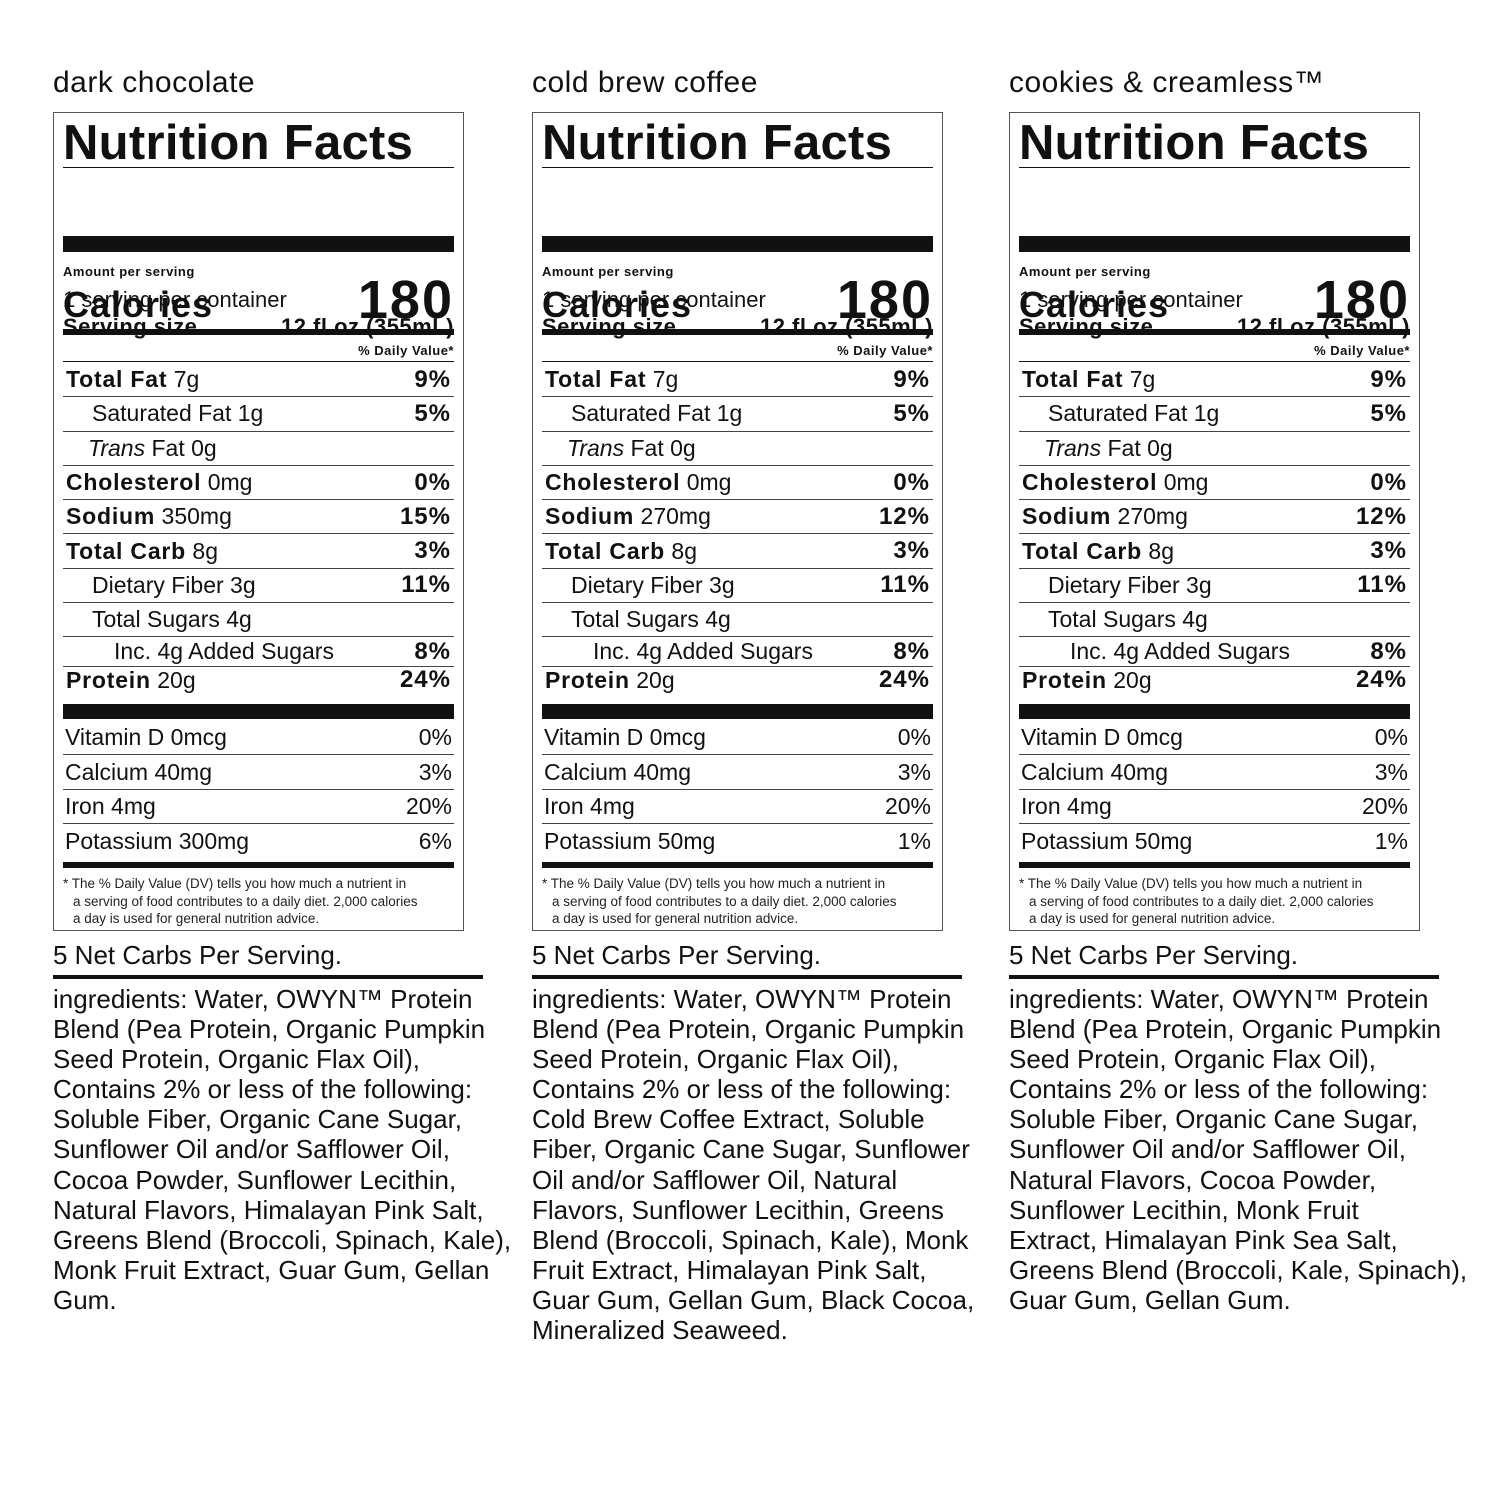  Describe the element at coordinates (742, 1089) in the screenshot. I see `ingredients-text: Contains 2% or less of the following:` at that location.